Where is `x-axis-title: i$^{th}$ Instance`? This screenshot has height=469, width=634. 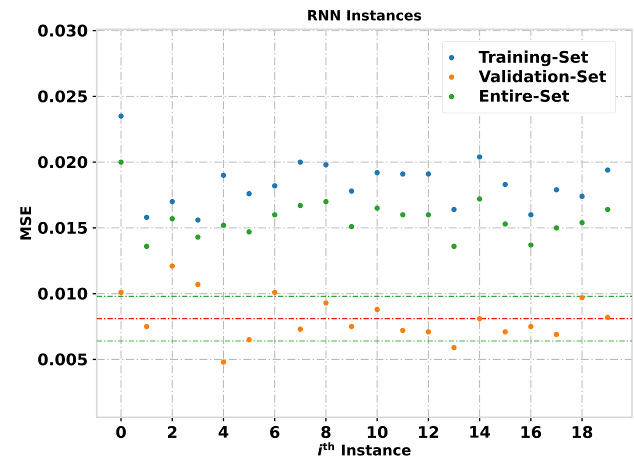
x-axis-title: i$^{th}$ Instance is located at coordinates (364, 449).